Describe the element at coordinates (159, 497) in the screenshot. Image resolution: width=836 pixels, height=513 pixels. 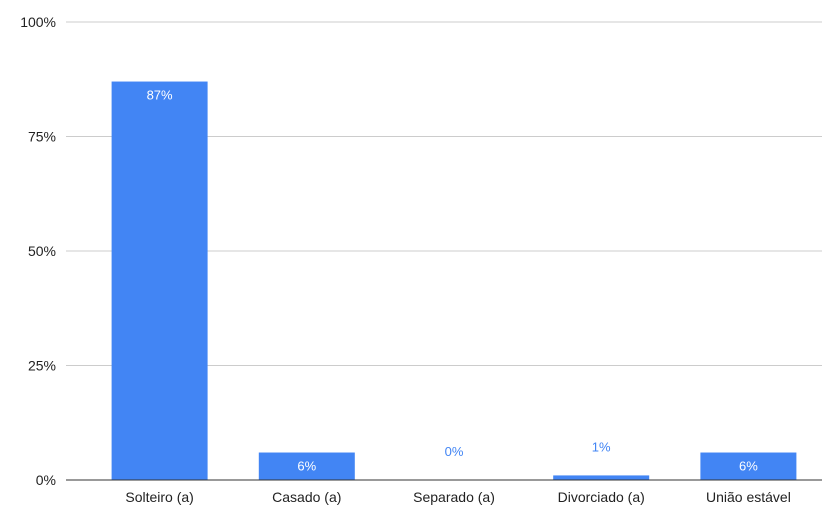
I see `x-tick-label: Solteiro (a)` at that location.